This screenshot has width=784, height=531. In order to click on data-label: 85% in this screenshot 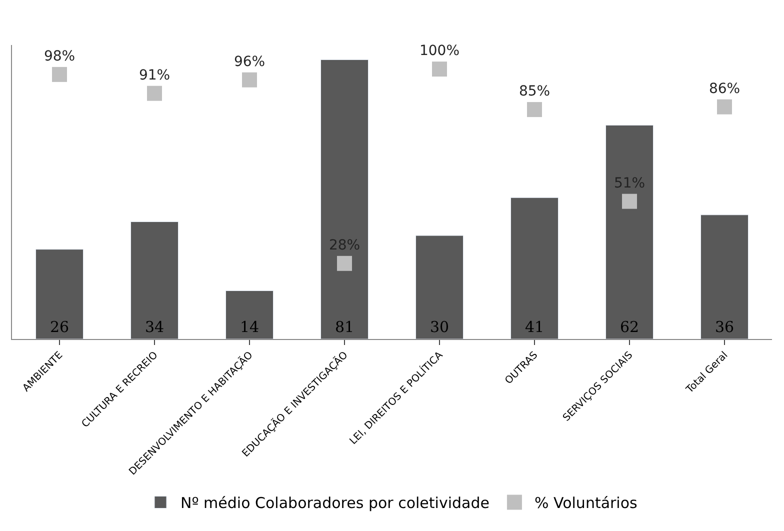, I will do `click(534, 92)`.